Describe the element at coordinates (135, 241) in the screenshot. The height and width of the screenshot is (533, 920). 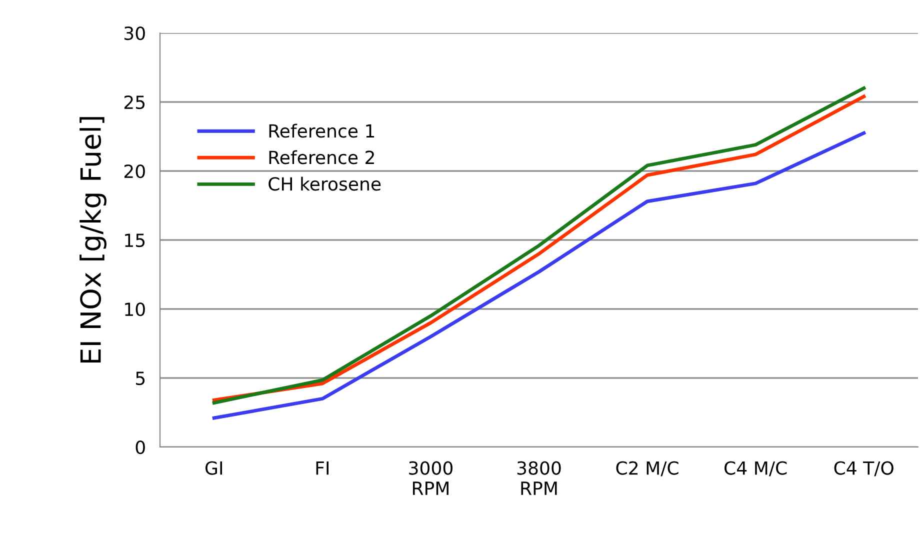
I see `y-tick-label: 15` at that location.